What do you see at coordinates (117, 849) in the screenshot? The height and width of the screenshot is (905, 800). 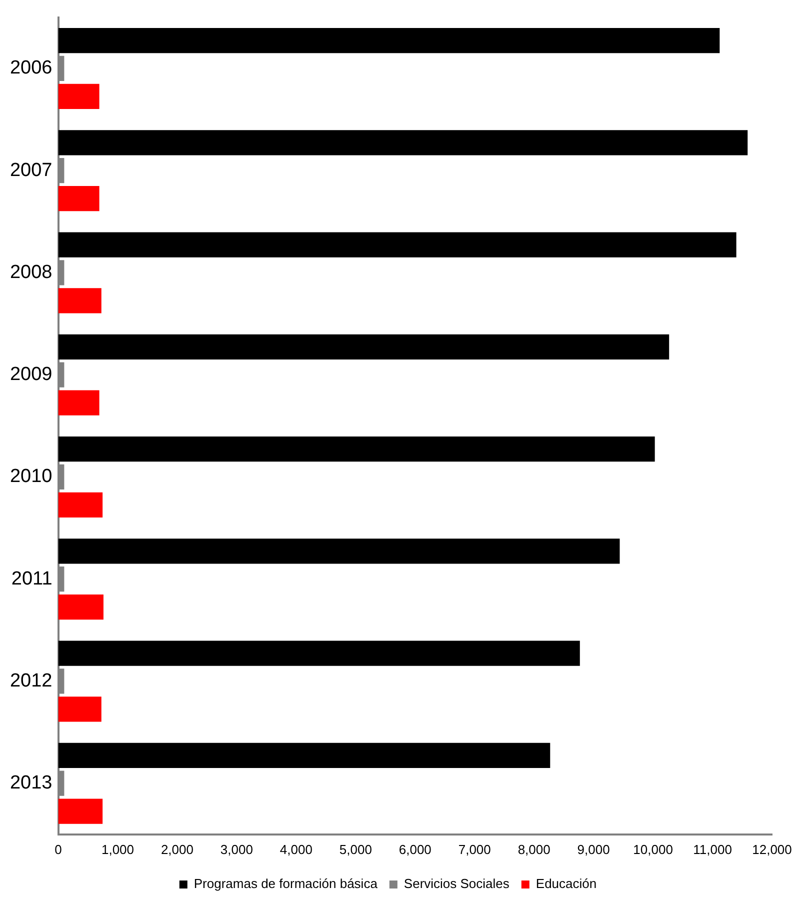 I see `x-tick-label: 1,000` at bounding box center [117, 849].